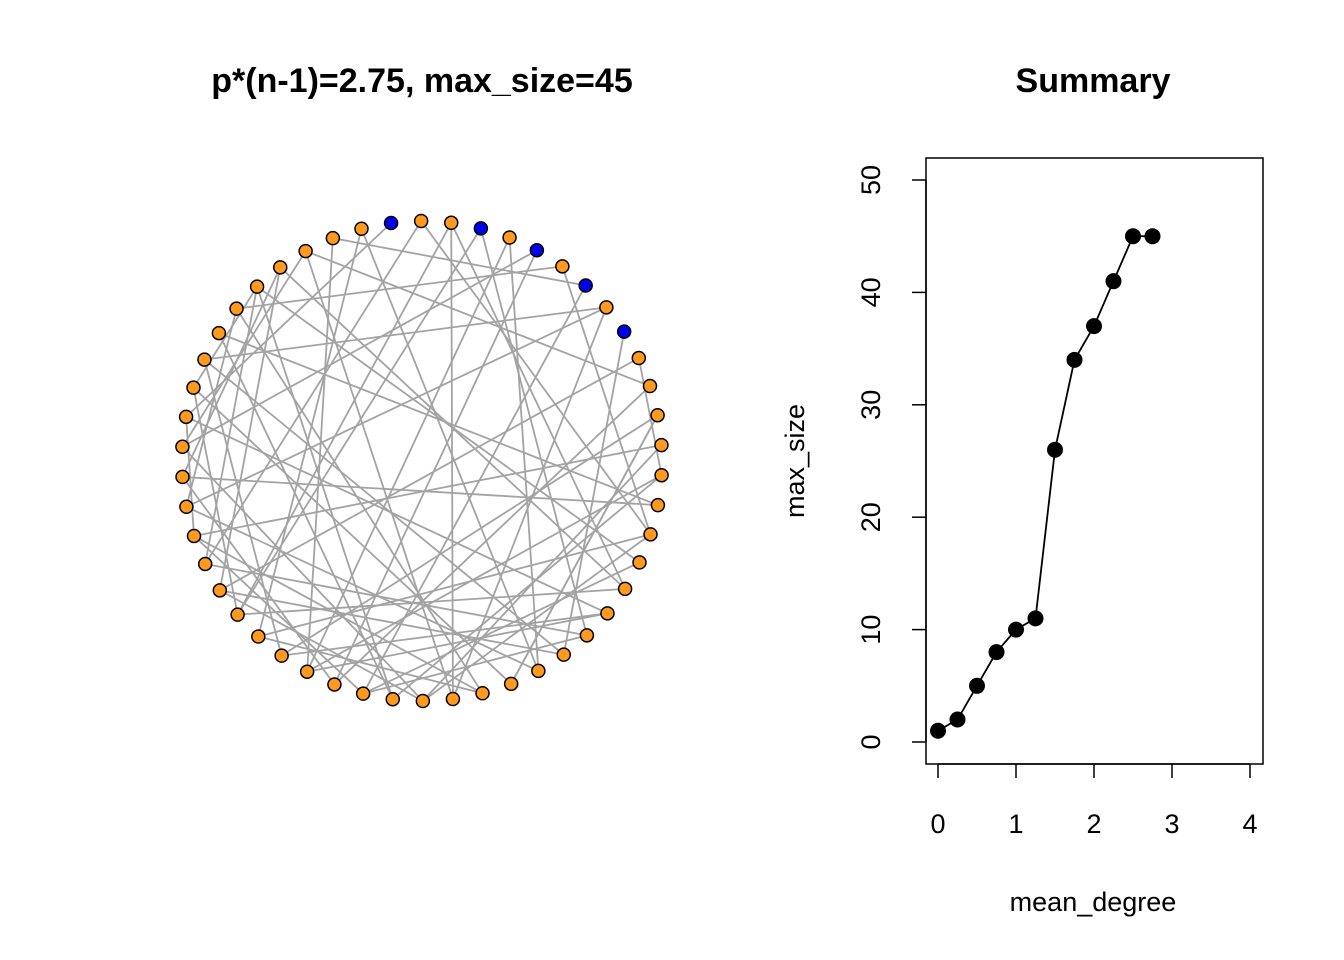 The image size is (1344, 960). Describe the element at coordinates (1045, 483) in the screenshot. I see `series-max-size` at that location.